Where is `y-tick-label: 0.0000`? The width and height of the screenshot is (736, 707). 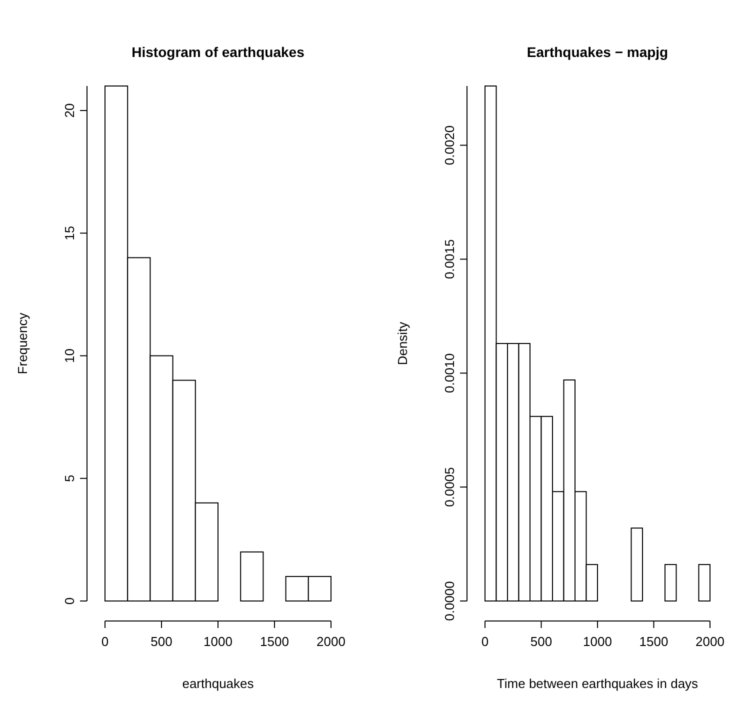
y-tick-label: 0.0000 is located at coordinates (449, 601).